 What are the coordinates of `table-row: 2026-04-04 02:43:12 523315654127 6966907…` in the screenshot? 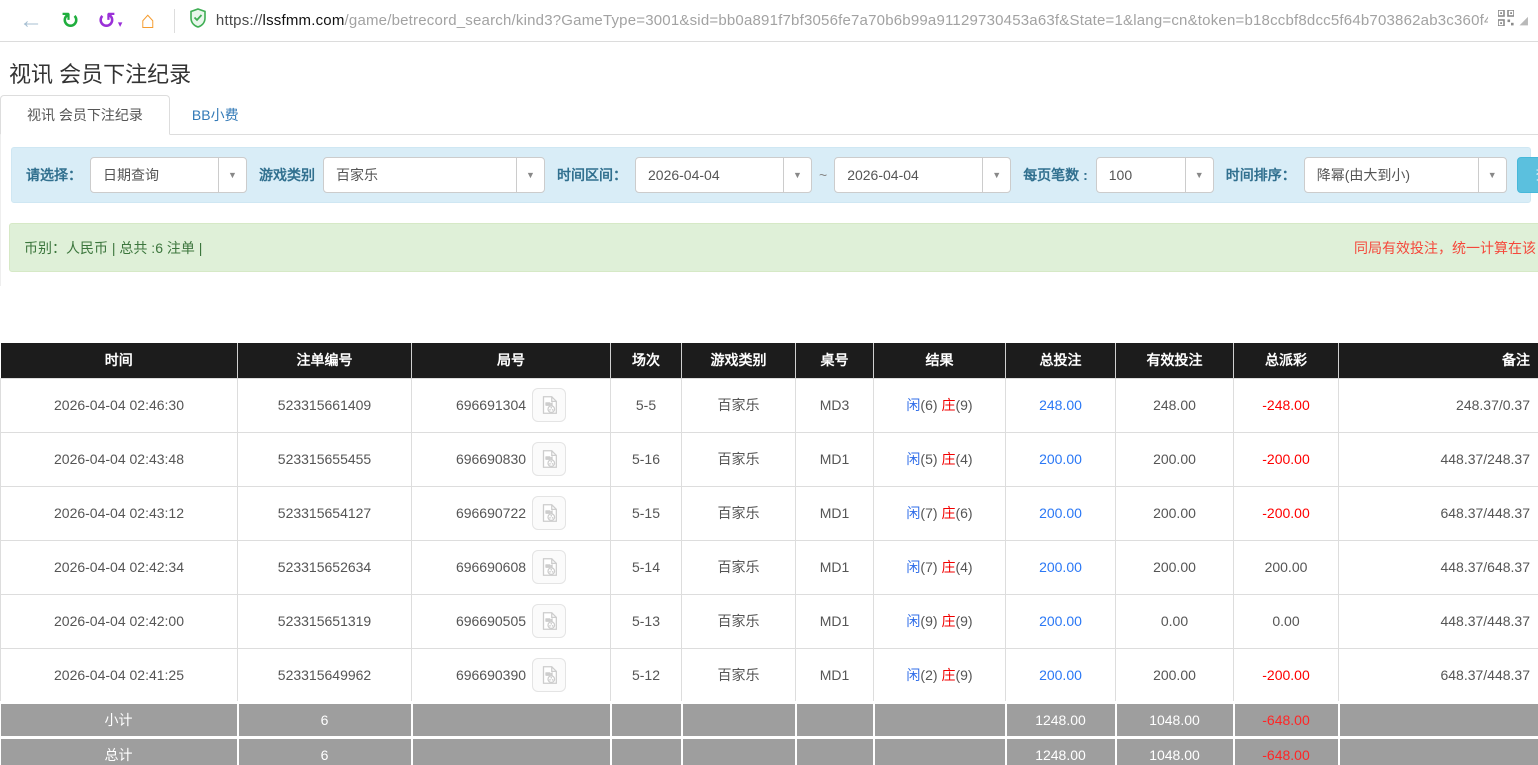 It's located at (769, 513).